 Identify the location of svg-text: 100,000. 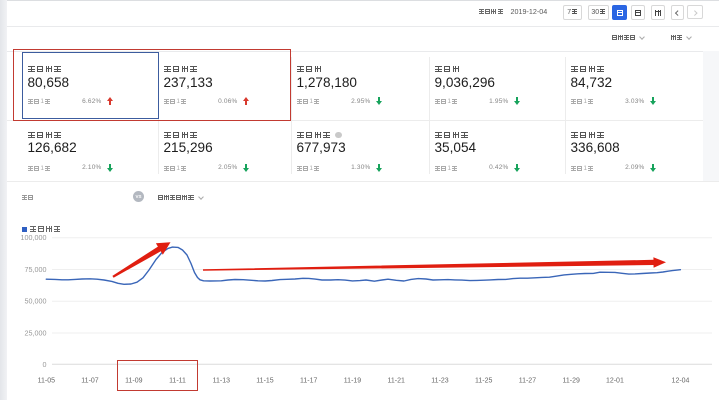
(34, 237).